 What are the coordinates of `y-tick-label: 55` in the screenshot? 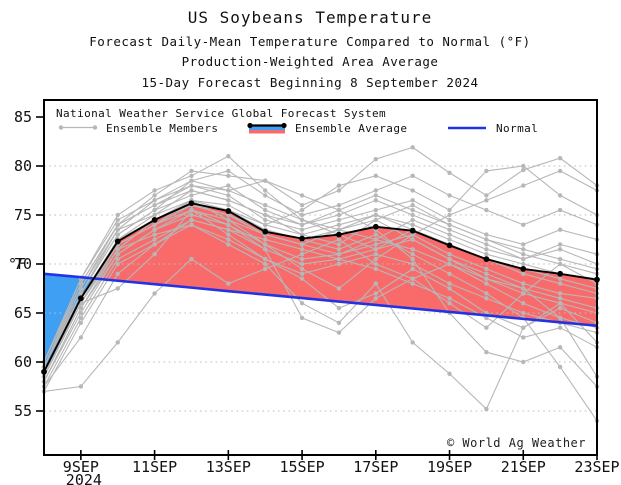 It's located at (23, 411).